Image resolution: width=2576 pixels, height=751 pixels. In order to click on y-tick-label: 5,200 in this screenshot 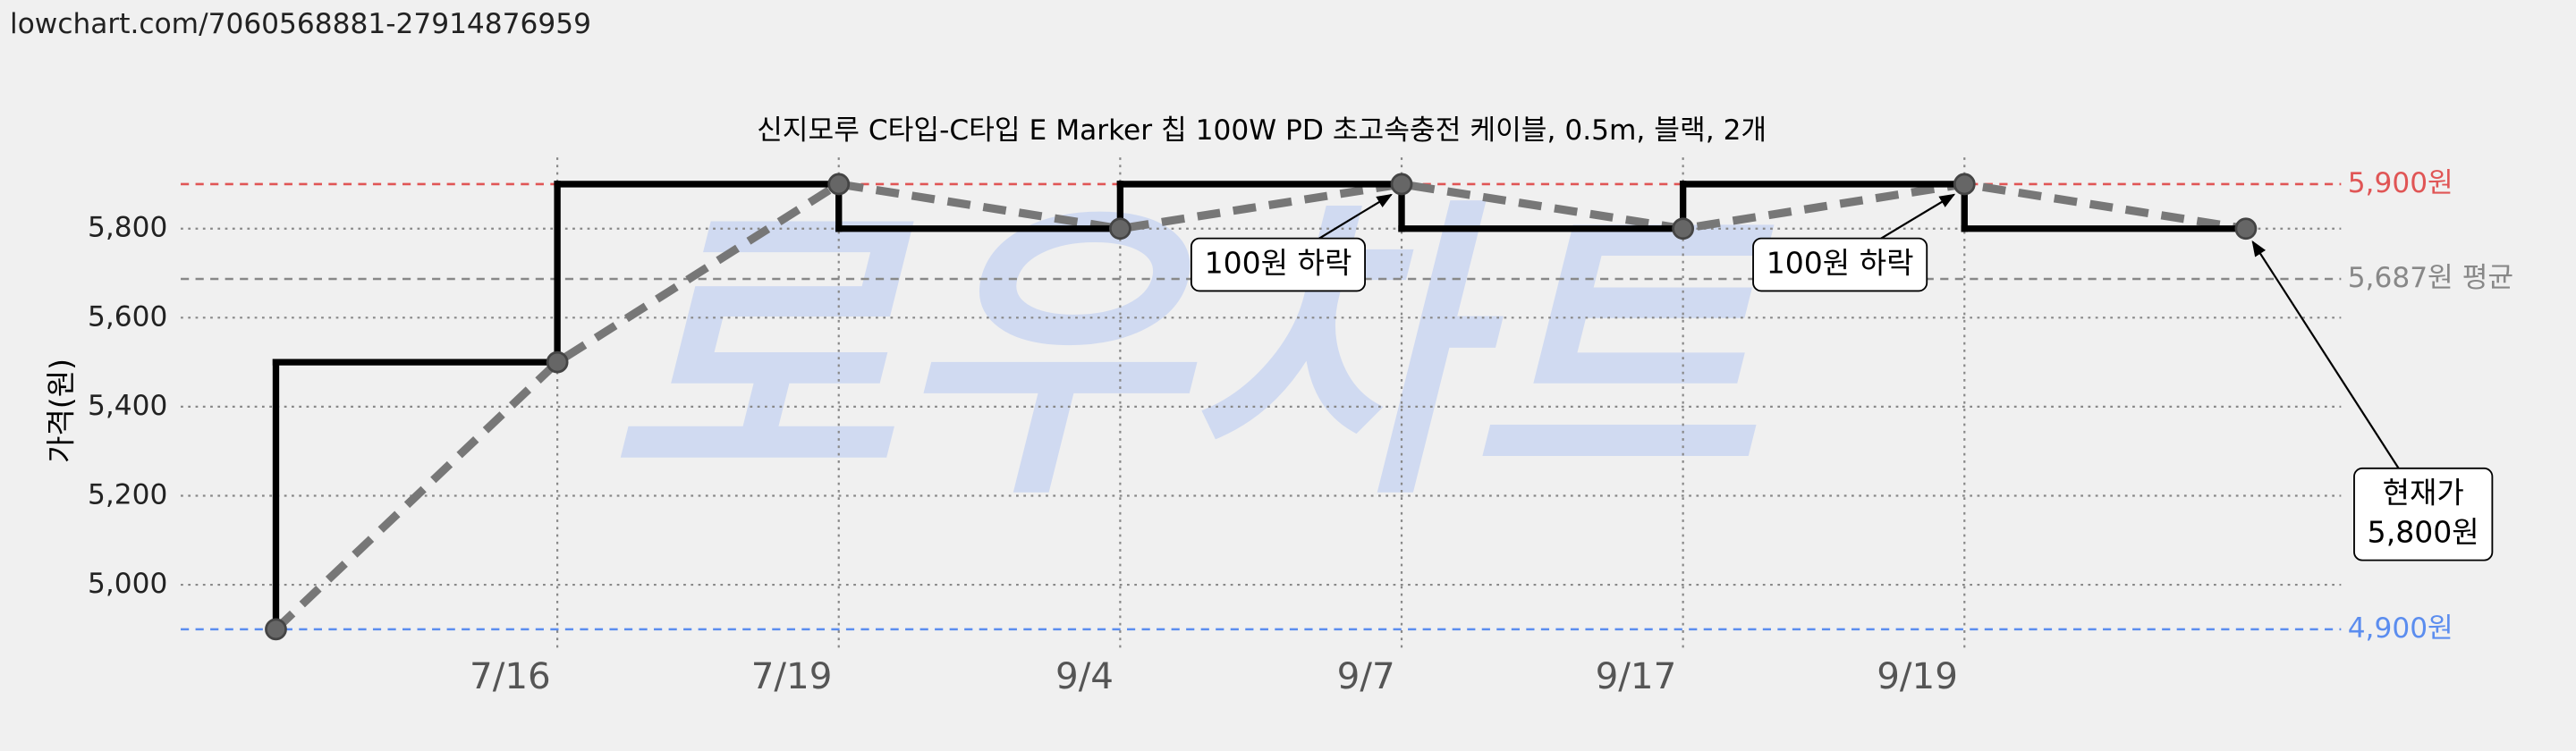, I will do `click(127, 495)`.